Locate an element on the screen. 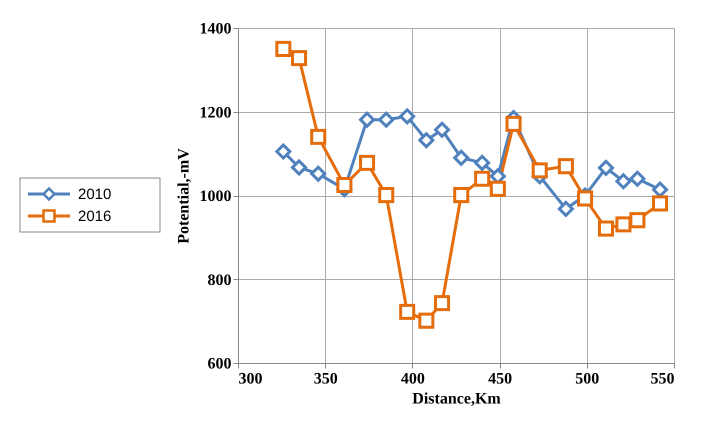 This screenshot has width=704, height=428. y-tick-label: 1000 is located at coordinates (216, 196).